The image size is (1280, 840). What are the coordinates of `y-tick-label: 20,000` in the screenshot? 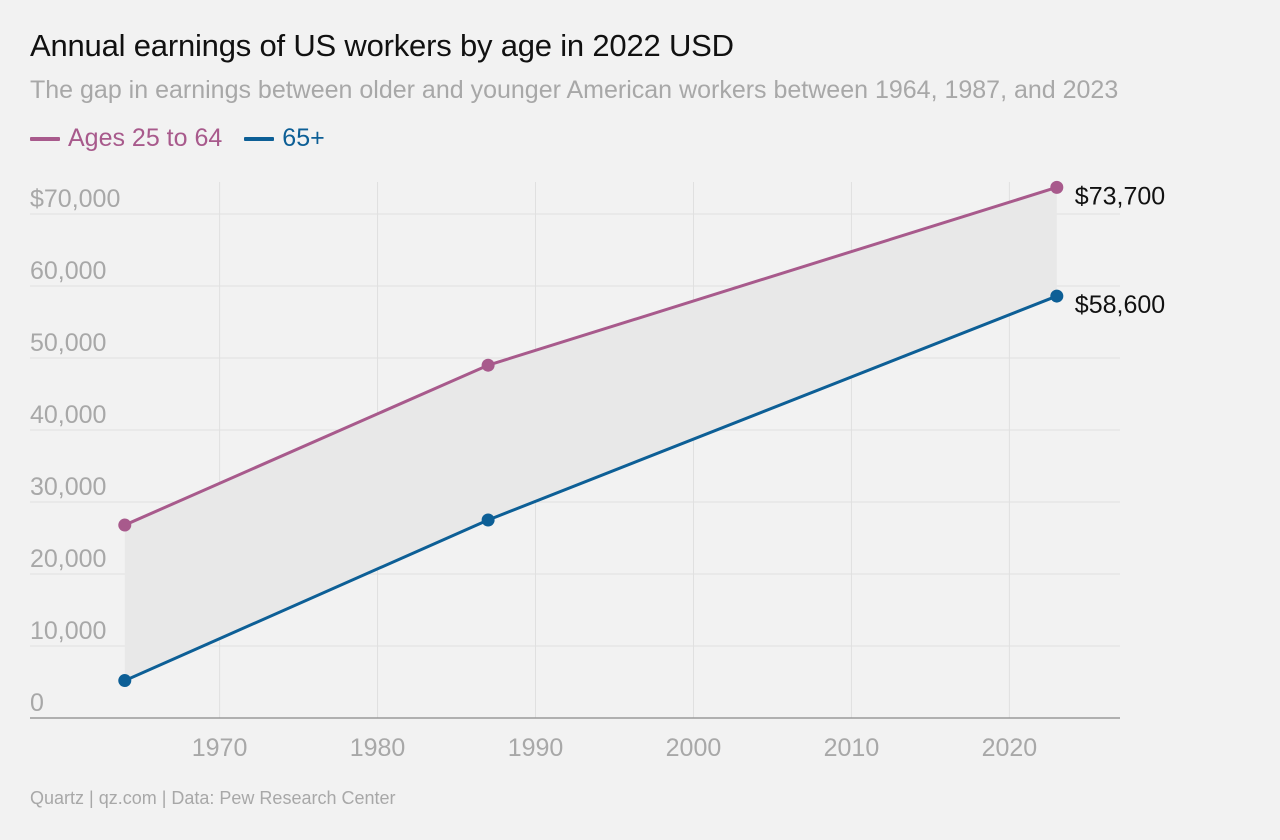 It's located at (68, 559).